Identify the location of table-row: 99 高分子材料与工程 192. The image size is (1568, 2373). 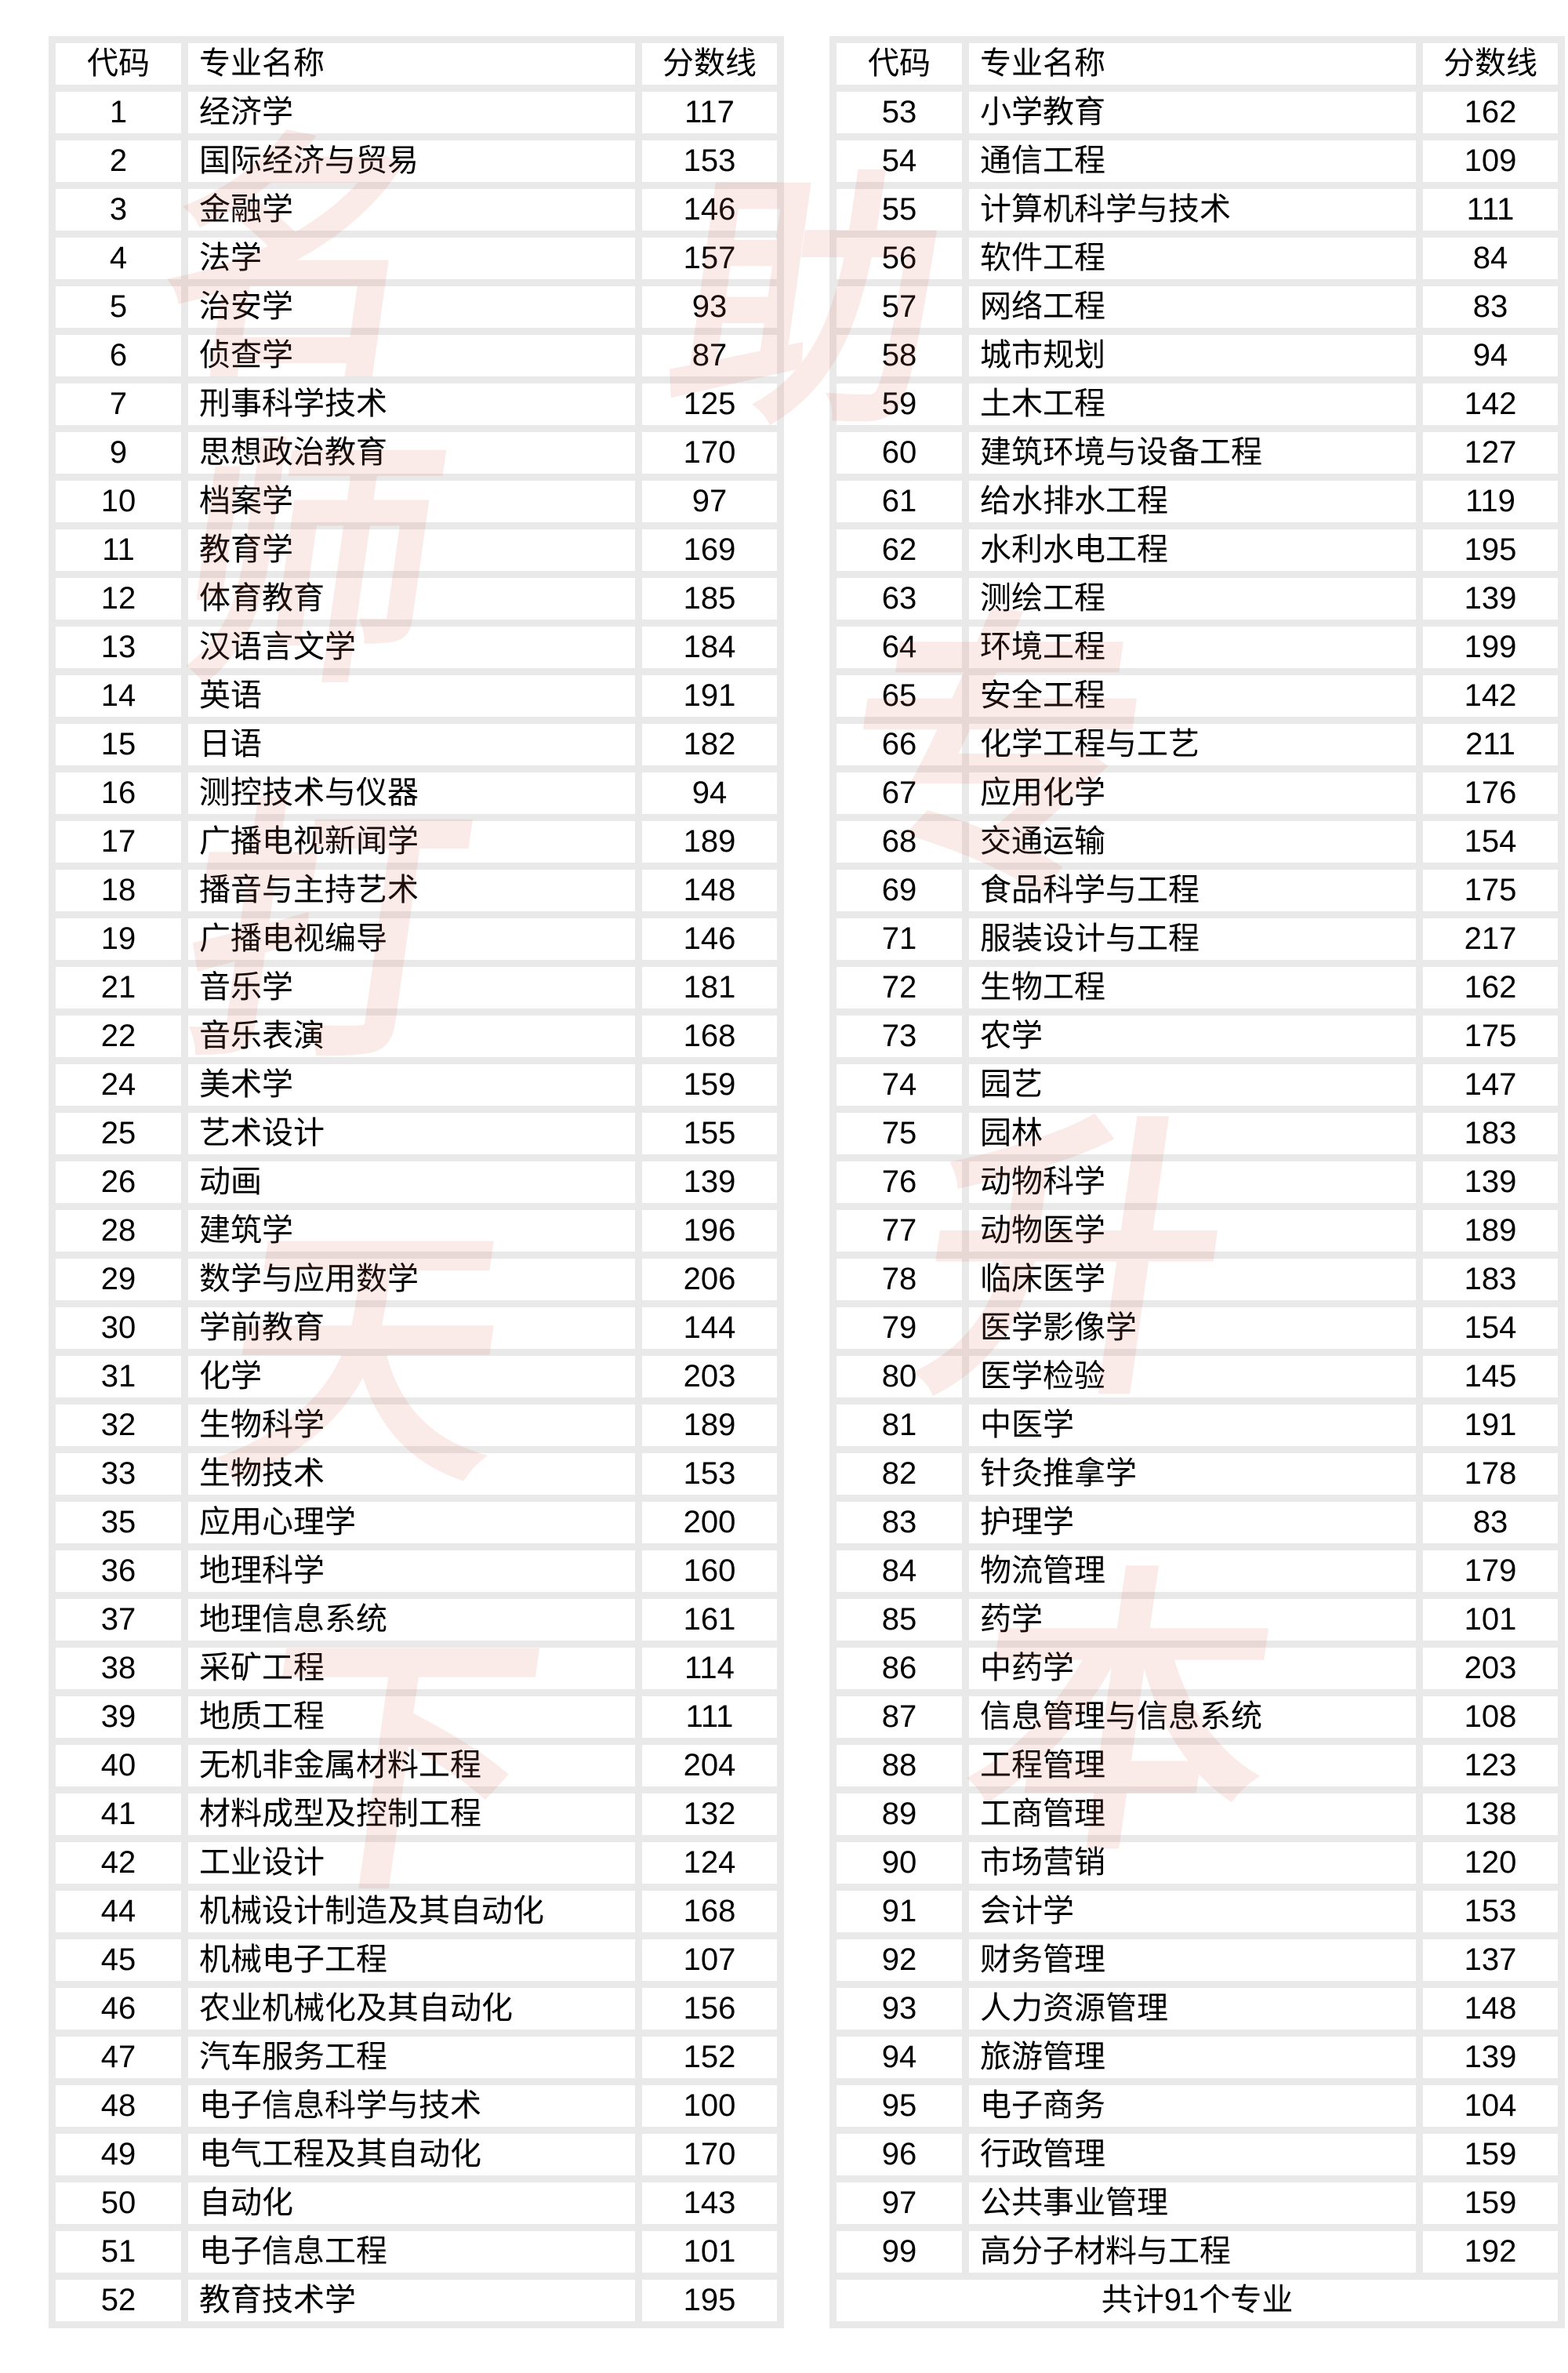
(1197, 2252).